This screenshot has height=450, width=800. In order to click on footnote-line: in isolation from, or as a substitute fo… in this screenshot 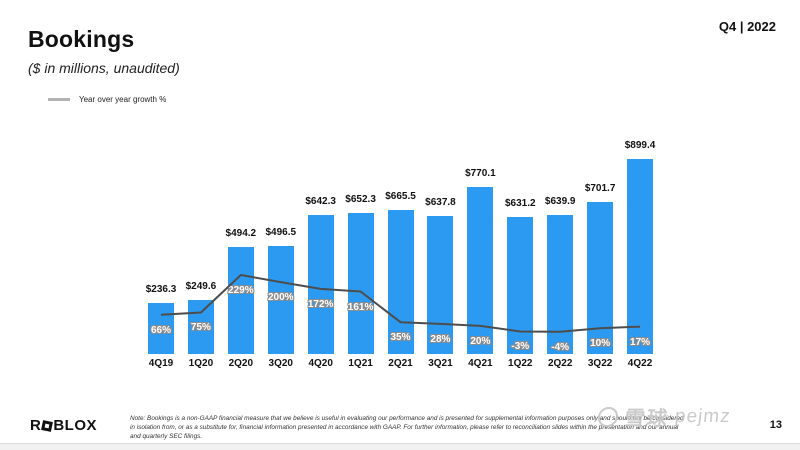, I will do `click(404, 427)`.